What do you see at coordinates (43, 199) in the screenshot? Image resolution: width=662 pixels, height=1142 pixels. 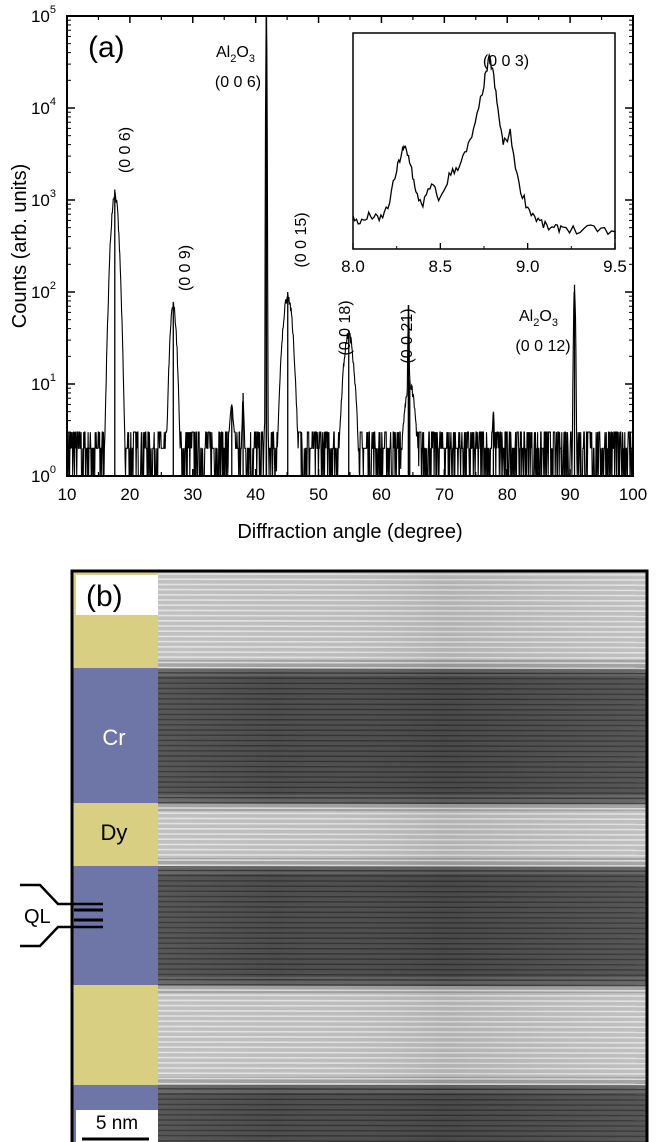 I see `y-tick-label: 10³` at bounding box center [43, 199].